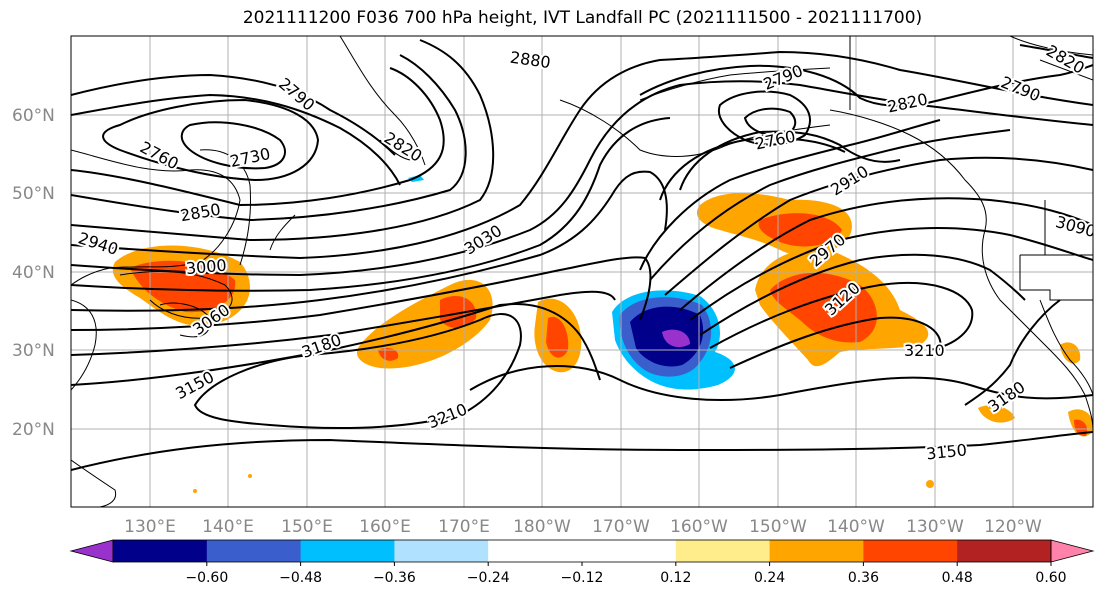 This screenshot has height=601, width=1105. I want to click on colorbar-tick-label: −0.60, so click(206, 578).